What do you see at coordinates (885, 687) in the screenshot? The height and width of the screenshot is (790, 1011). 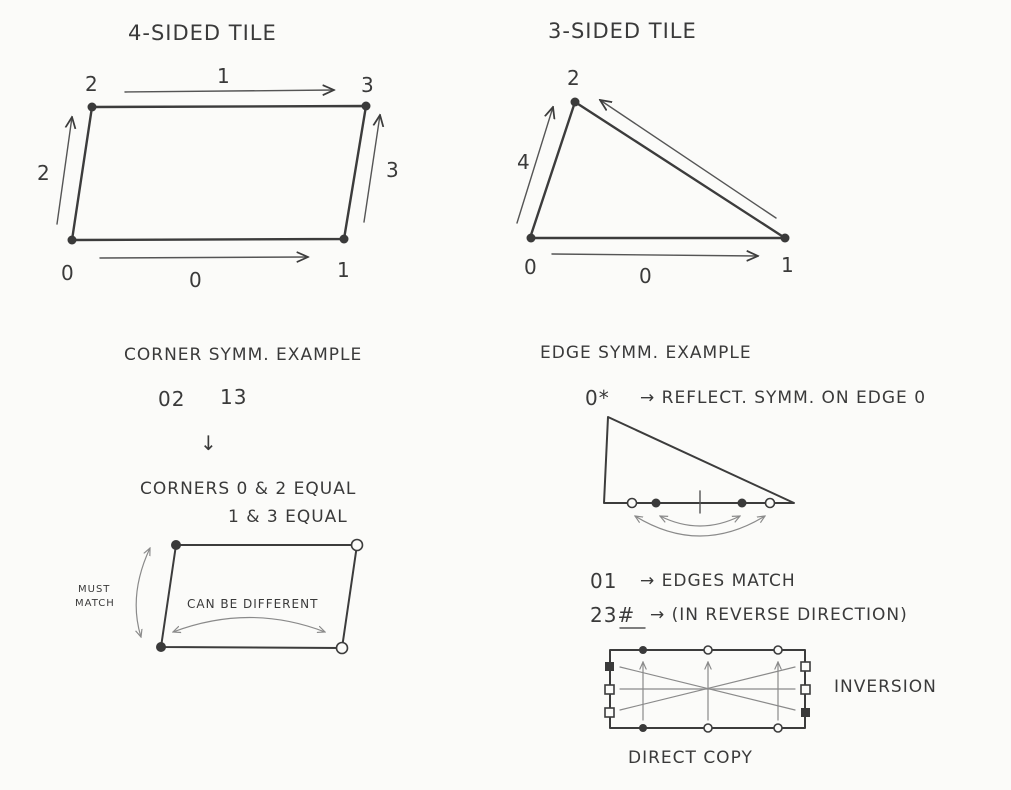 I see `inversion-label: INVERSION` at bounding box center [885, 687].